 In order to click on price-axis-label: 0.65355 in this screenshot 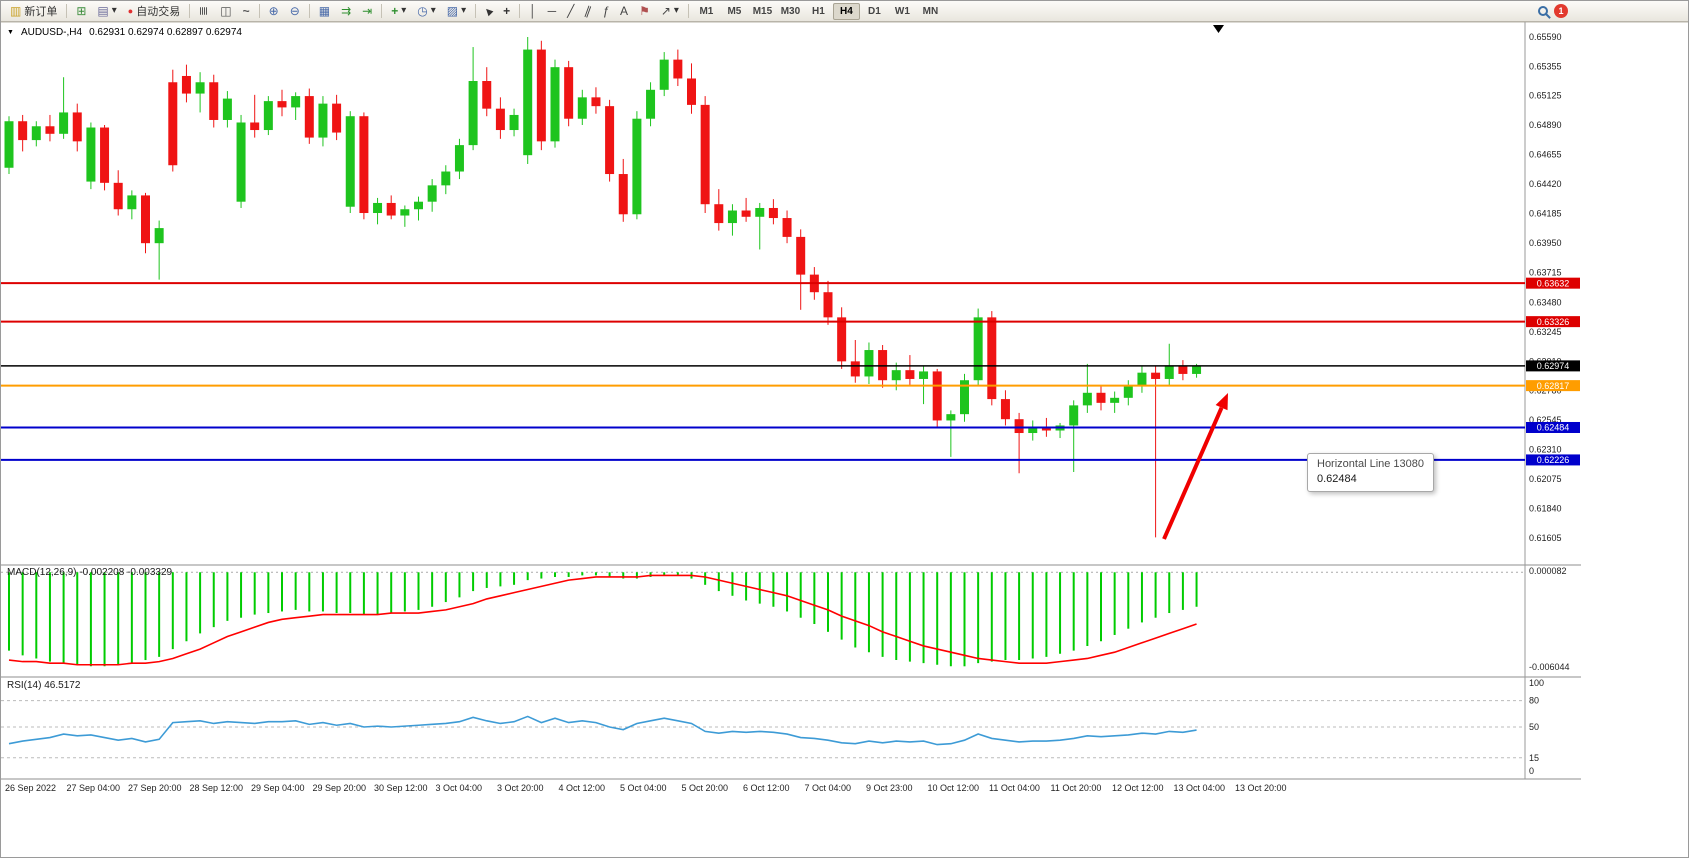, I will do `click(1545, 67)`.